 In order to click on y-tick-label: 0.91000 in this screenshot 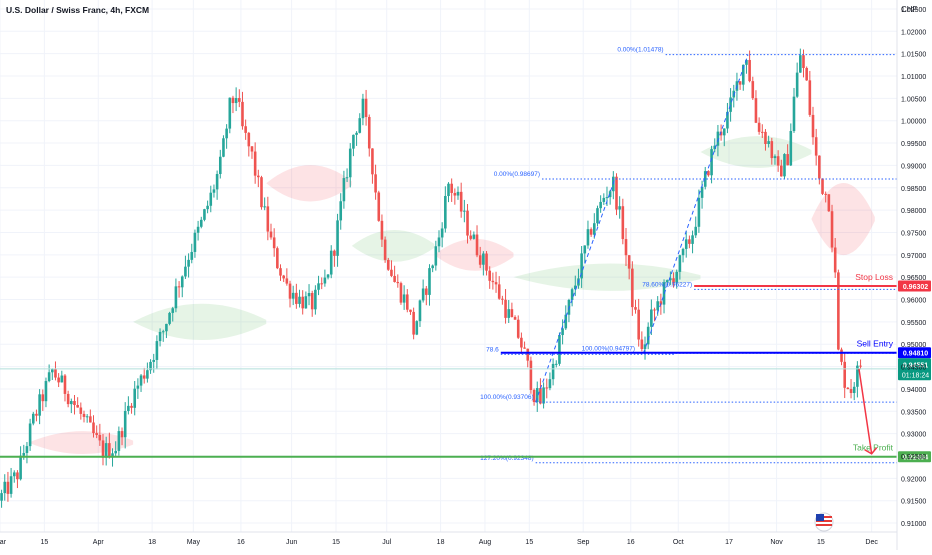, I will do `click(913, 524)`.